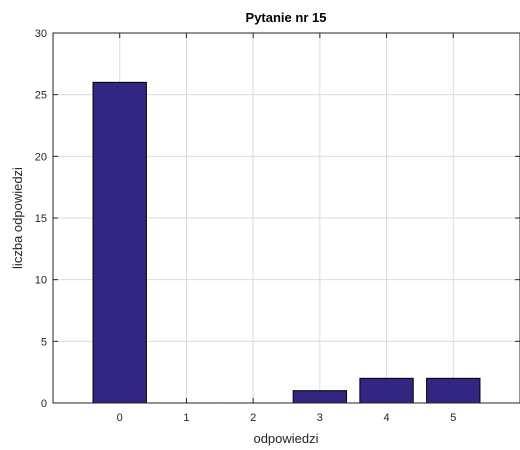  Describe the element at coordinates (387, 418) in the screenshot. I see `x-tick-label-4: 4` at that location.